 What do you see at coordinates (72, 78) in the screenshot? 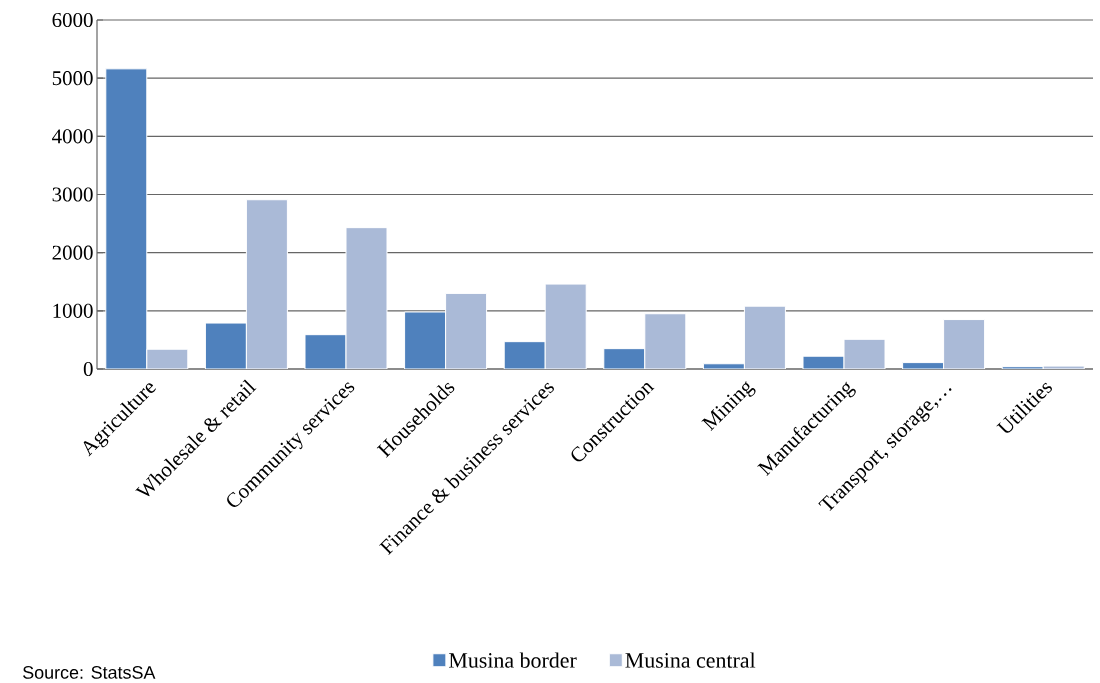
I see `y-tick-label: 5000` at bounding box center [72, 78].